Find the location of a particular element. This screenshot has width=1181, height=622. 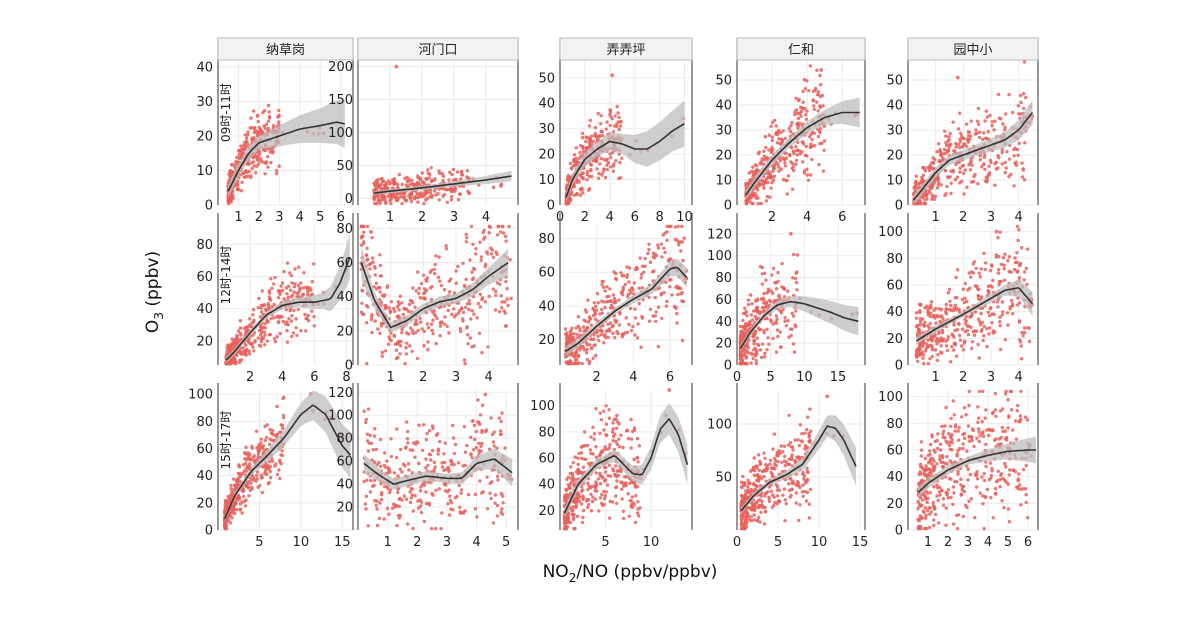

y-tick-label: 100 is located at coordinates (340, 416).